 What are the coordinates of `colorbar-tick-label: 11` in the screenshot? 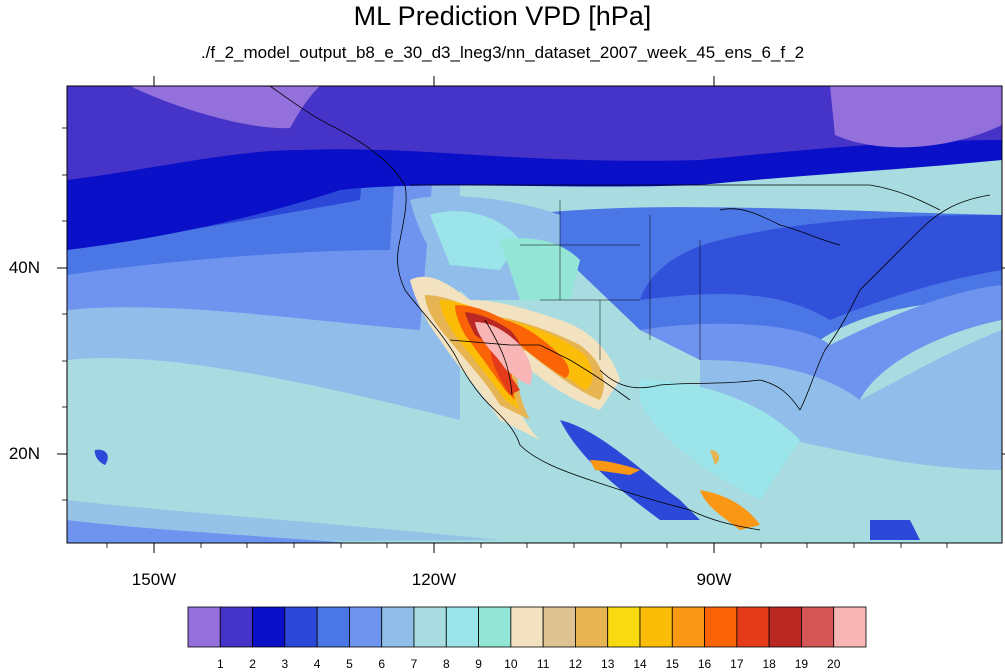 It's located at (543, 664).